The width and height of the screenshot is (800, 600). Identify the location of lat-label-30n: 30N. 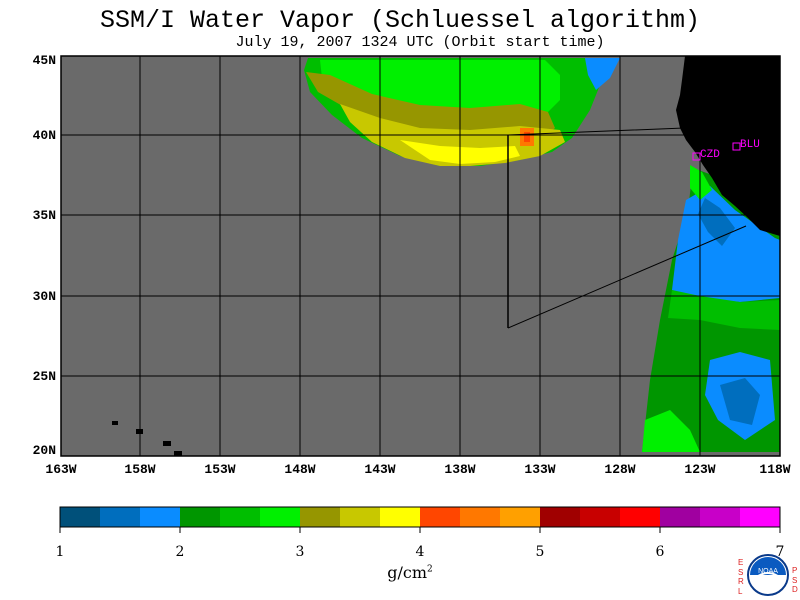
(44, 296).